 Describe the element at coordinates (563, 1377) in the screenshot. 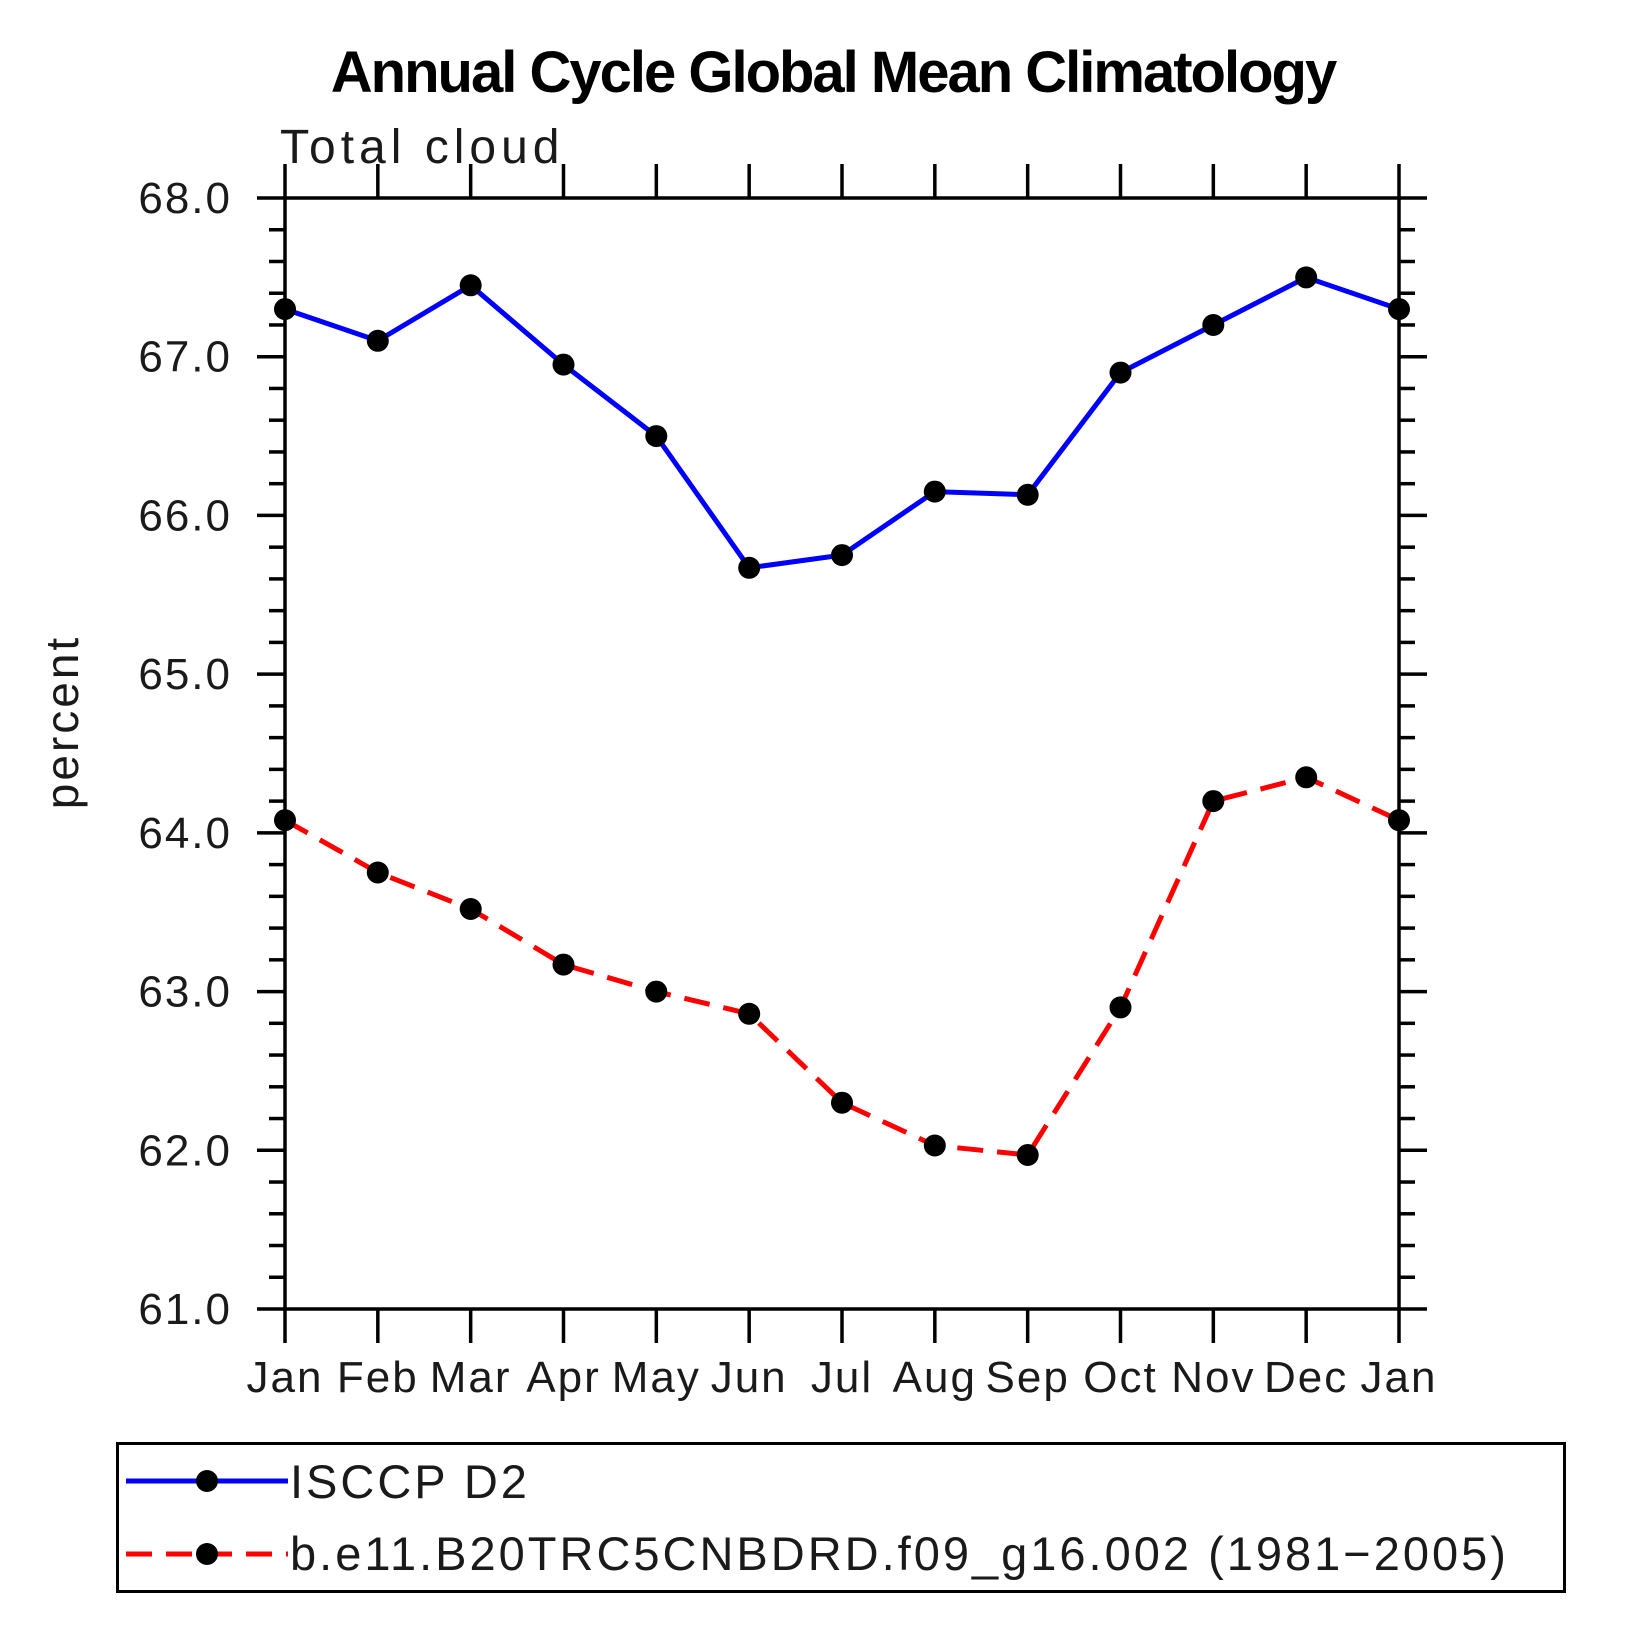

I see `x-tick-label: Apr` at that location.